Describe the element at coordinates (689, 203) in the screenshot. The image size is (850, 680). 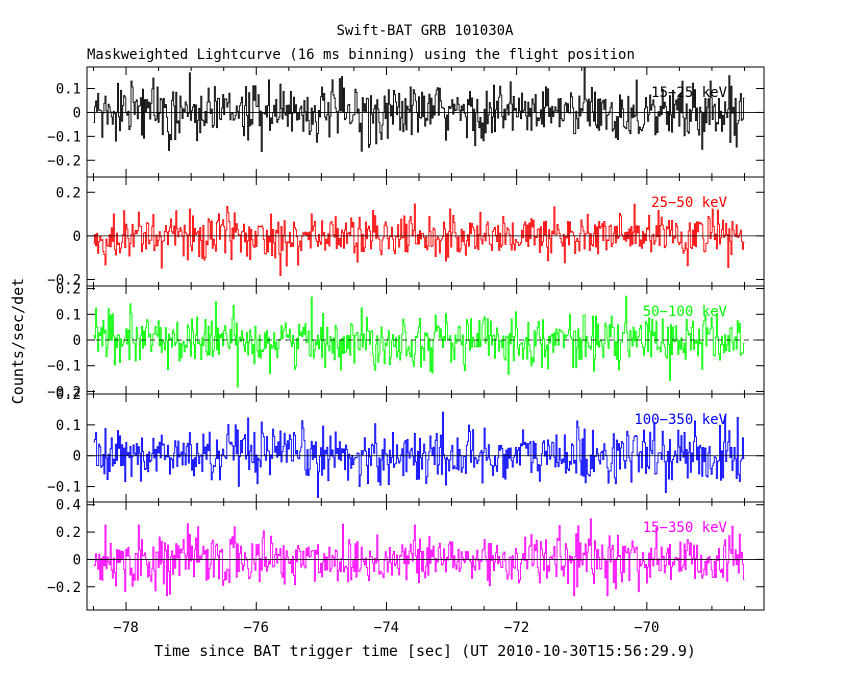
I see `band-label: 25−50 keV` at that location.